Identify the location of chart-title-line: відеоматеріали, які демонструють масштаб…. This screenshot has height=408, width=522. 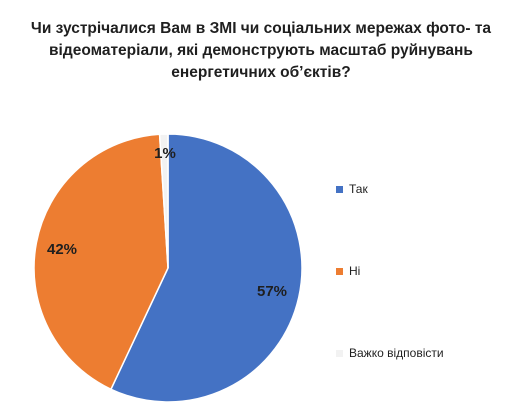
(261, 50).